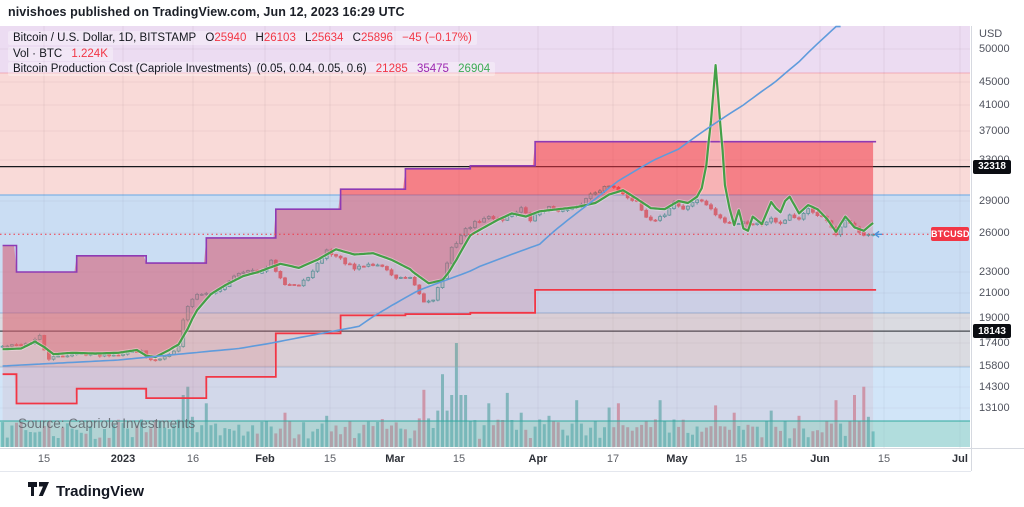 This screenshot has width=1024, height=507. What do you see at coordinates (677, 459) in the screenshot?
I see `time-tick-label: May` at bounding box center [677, 459].